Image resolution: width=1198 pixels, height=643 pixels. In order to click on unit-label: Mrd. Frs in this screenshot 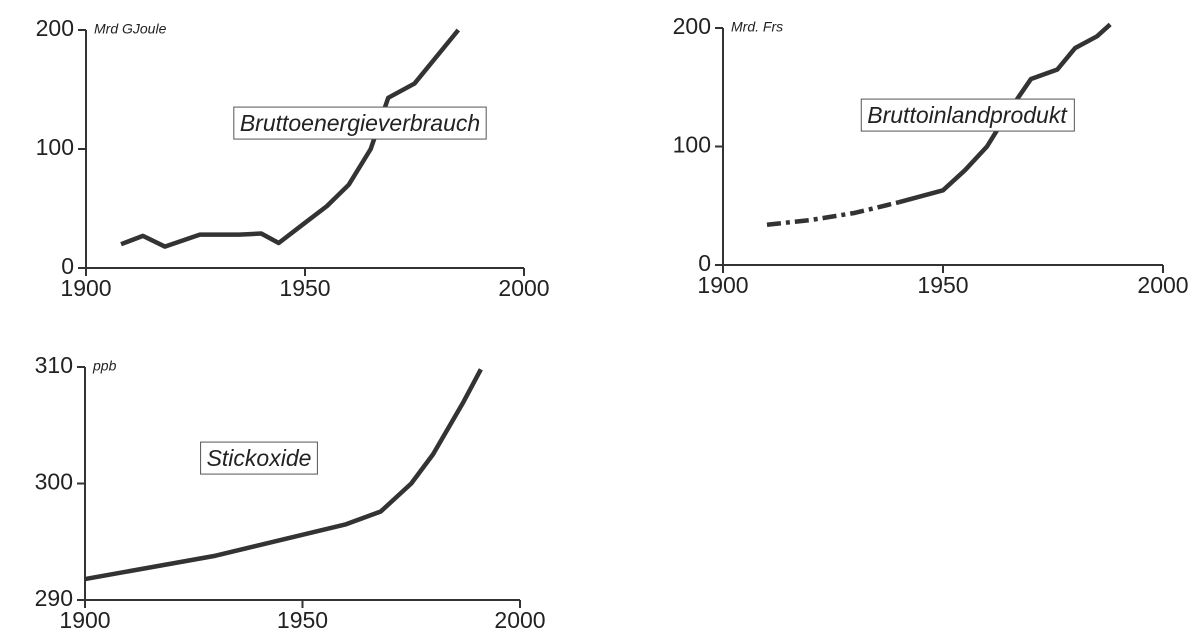, I will do `click(757, 27)`.